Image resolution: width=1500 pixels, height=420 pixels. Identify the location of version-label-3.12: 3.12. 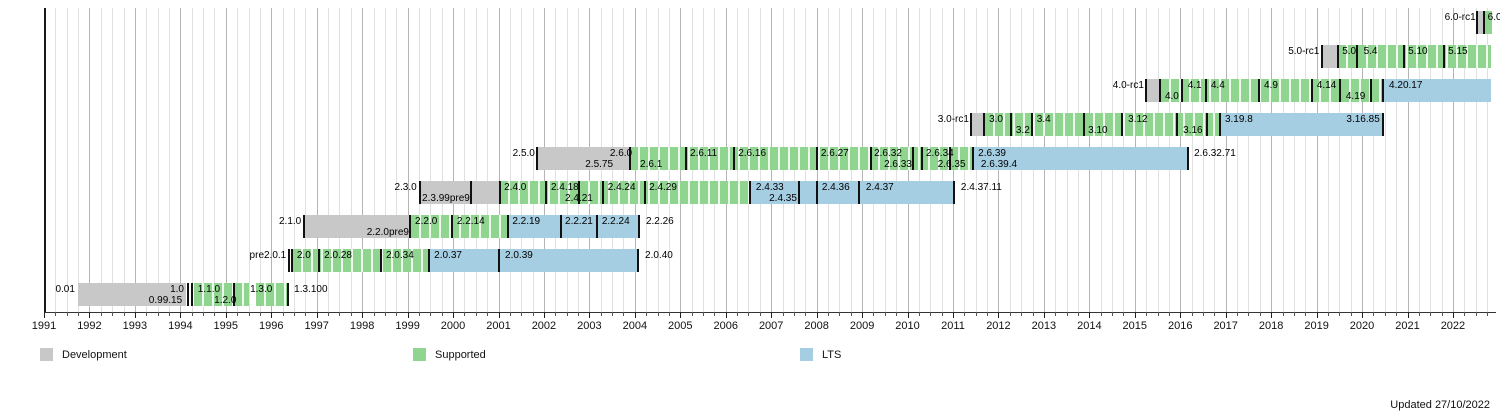
(1138, 119).